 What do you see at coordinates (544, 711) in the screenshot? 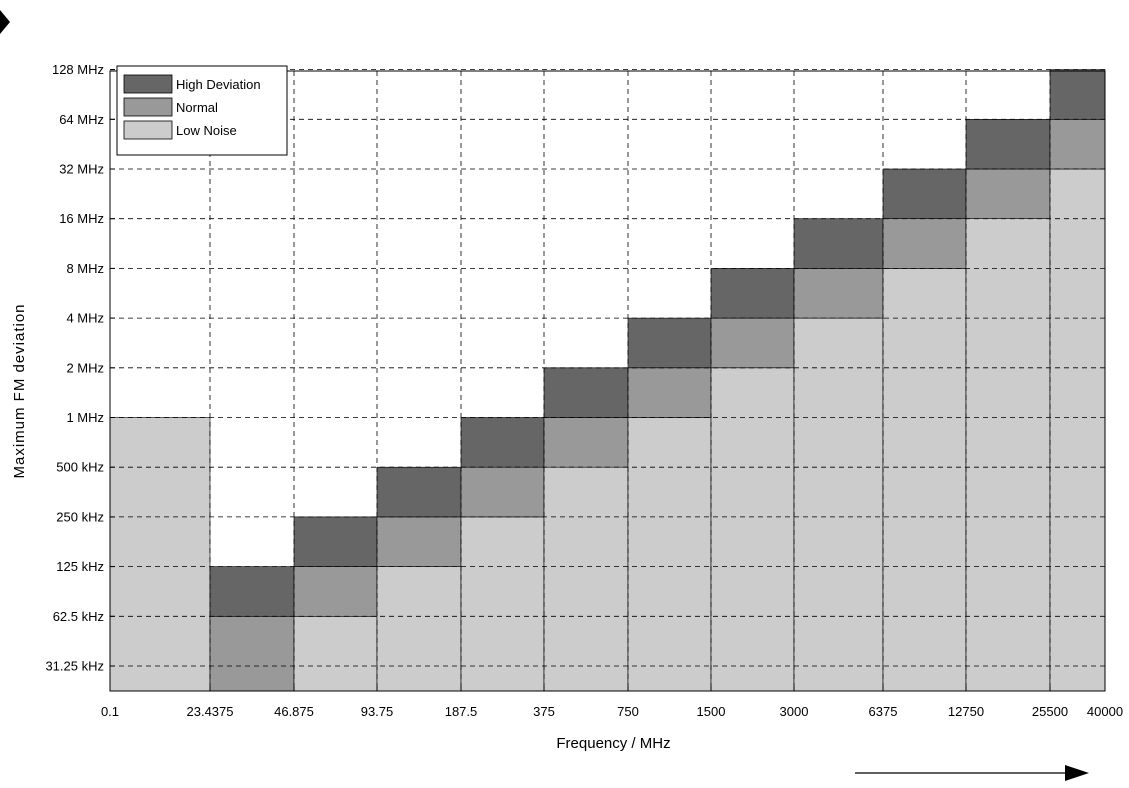
I see `x-tick-label: 375` at bounding box center [544, 711].